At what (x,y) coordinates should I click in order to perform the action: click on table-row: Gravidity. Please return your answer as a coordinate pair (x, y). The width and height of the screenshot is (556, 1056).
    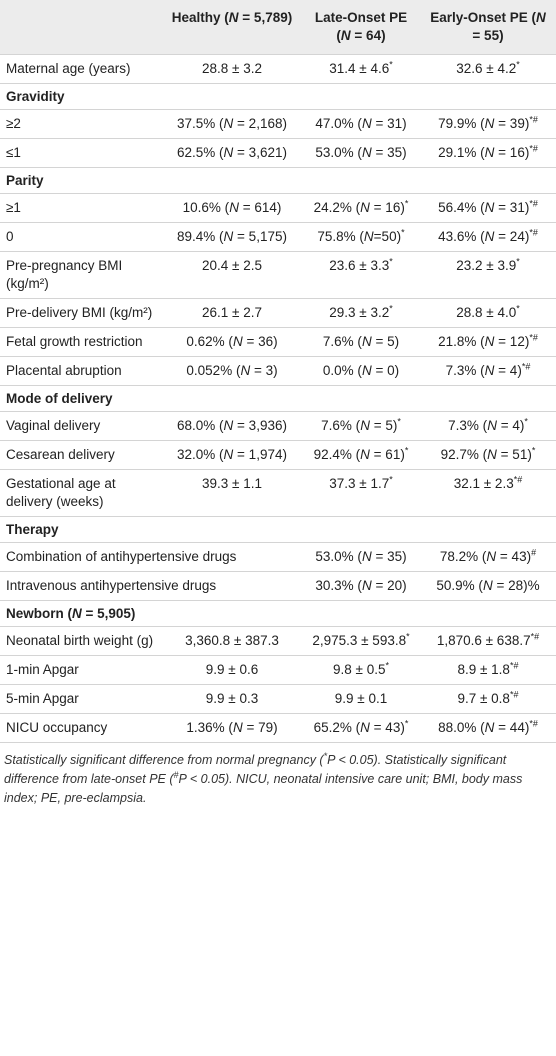
    Looking at the image, I should click on (278, 96).